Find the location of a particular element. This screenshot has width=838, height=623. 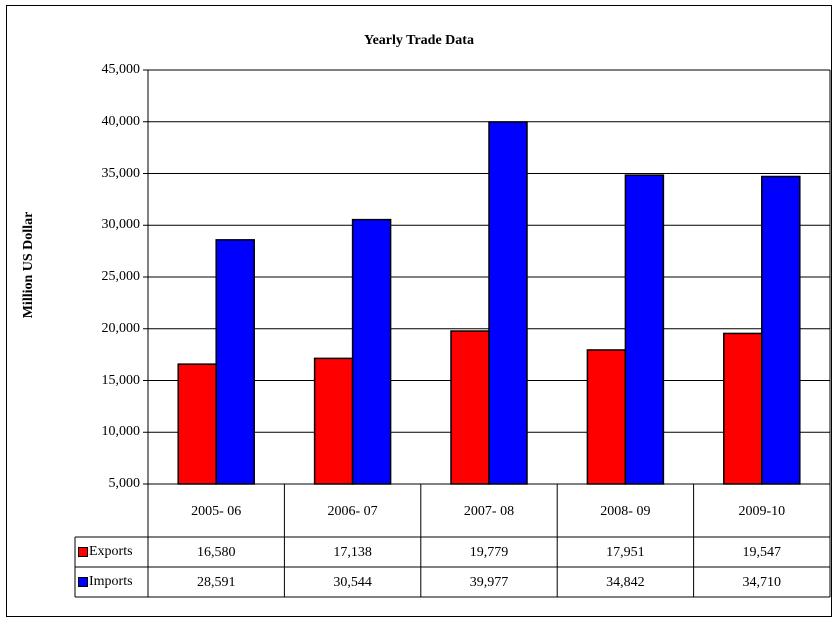

data-label-exports: 19,779 is located at coordinates (489, 552).